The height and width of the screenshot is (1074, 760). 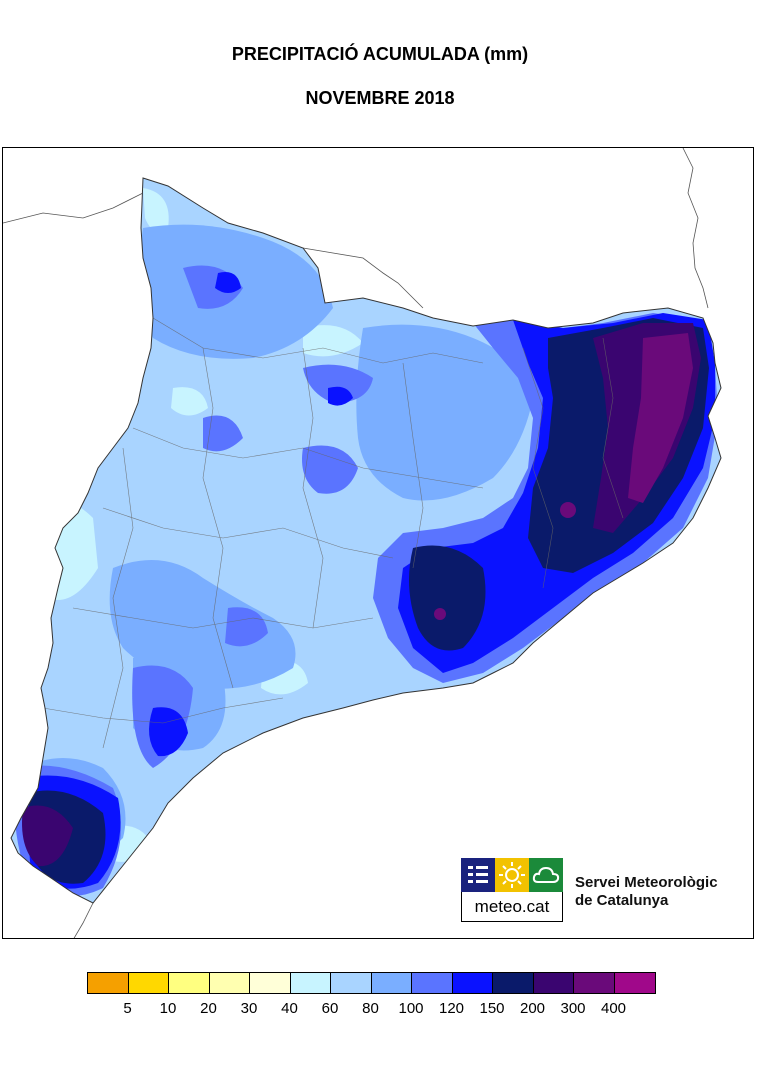 I want to click on map-title: PRECIPITACIÓ ACUMULADA (mm), so click(x=380, y=54).